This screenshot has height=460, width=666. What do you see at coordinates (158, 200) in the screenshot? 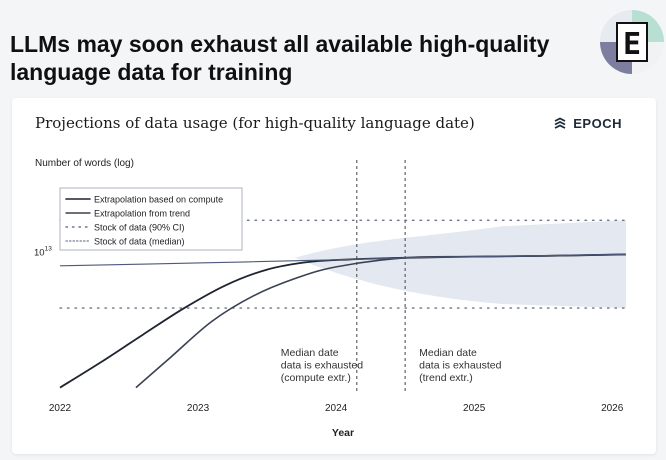
I see `legend-label: Extrapolation based on compute` at bounding box center [158, 200].